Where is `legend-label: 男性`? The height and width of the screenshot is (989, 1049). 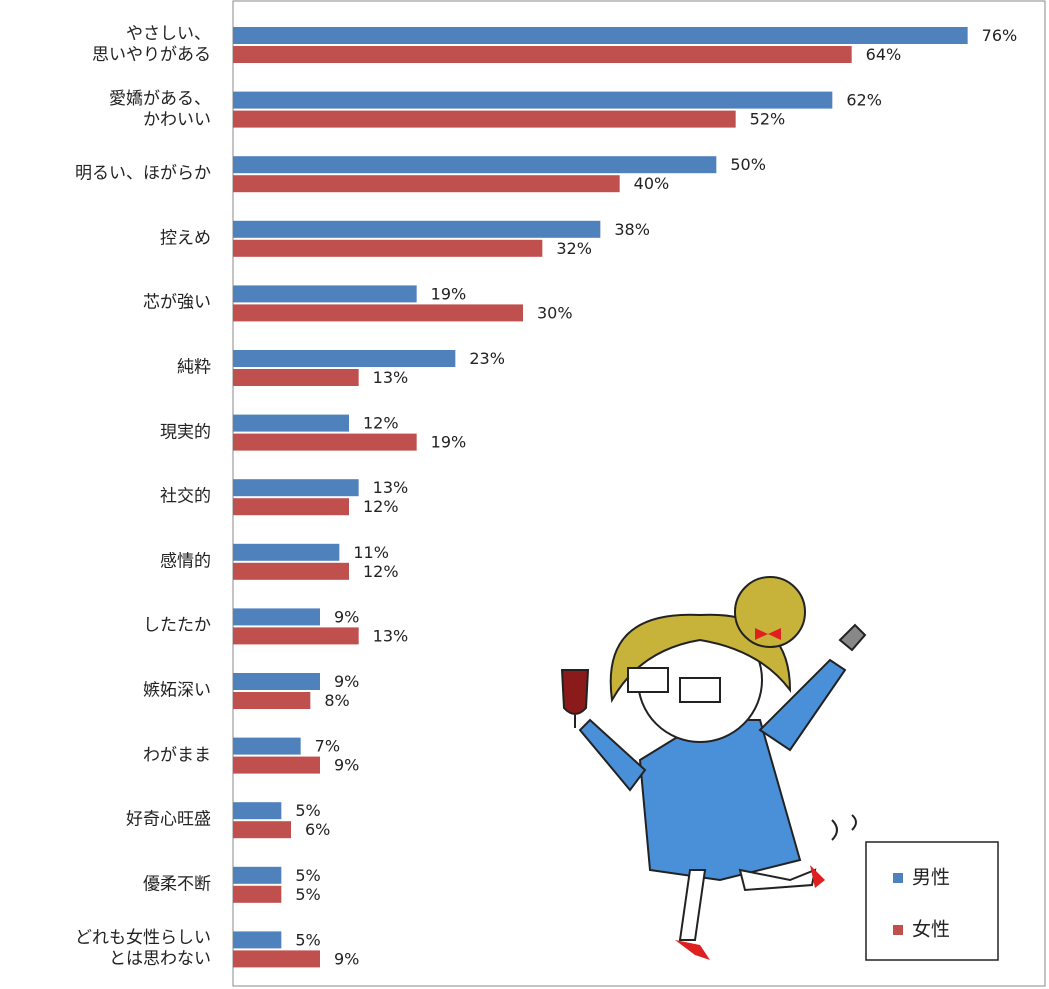 legend-label: 男性 is located at coordinates (931, 878).